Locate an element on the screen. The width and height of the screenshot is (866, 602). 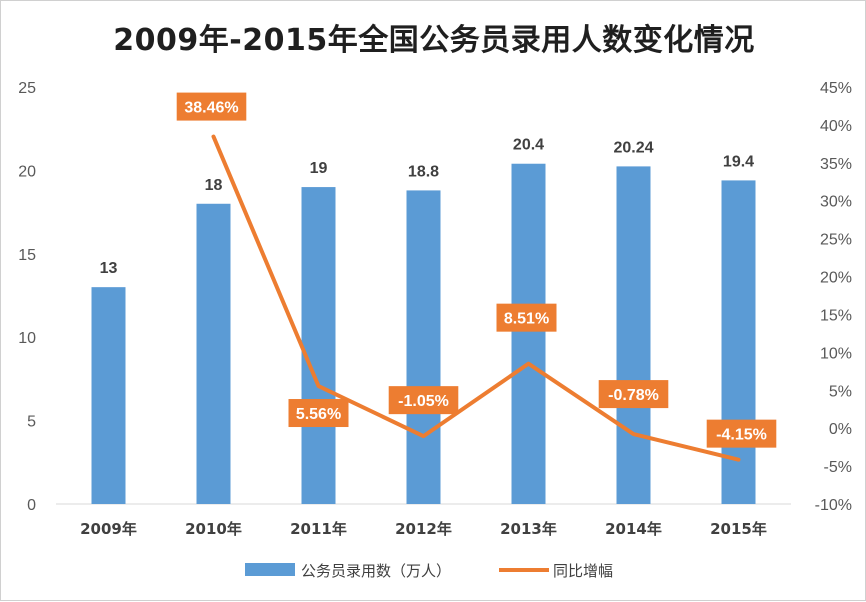
line-data-label: 38.46% is located at coordinates (211, 108).